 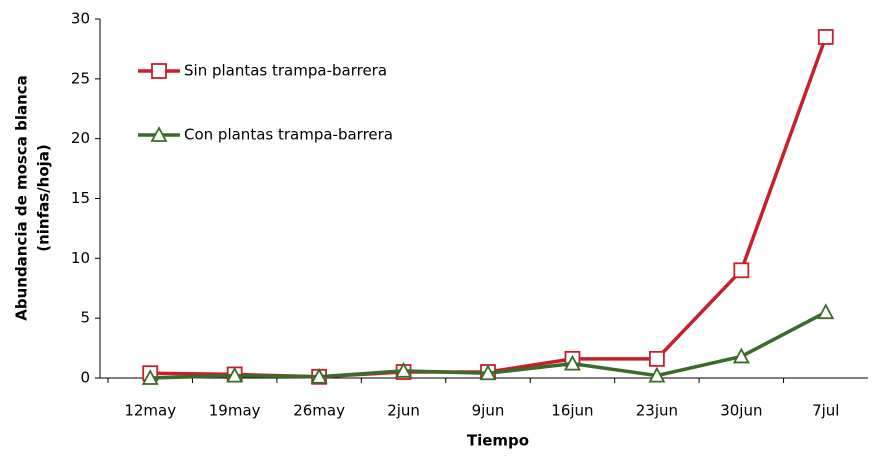 What do you see at coordinates (403, 411) in the screenshot?
I see `x-tick-label: 2jun` at bounding box center [403, 411].